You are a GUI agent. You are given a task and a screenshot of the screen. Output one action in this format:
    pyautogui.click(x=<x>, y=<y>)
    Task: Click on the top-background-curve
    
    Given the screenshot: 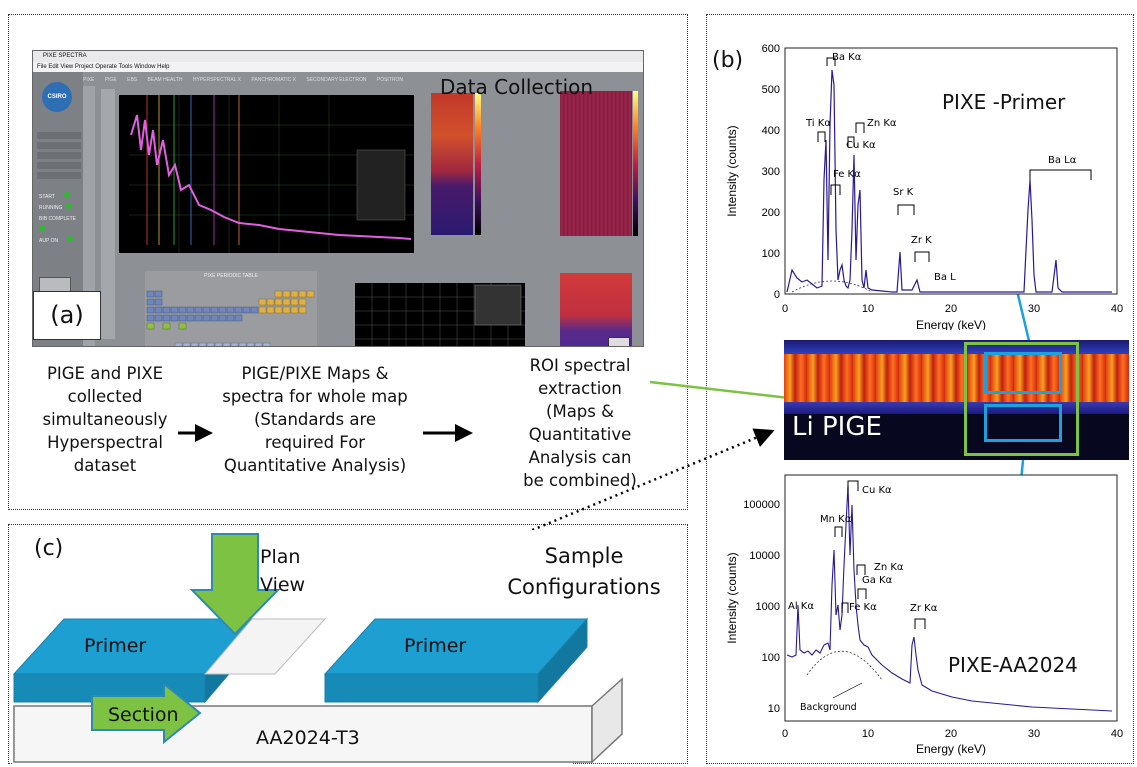 What is the action you would take?
    pyautogui.click(x=832, y=286)
    